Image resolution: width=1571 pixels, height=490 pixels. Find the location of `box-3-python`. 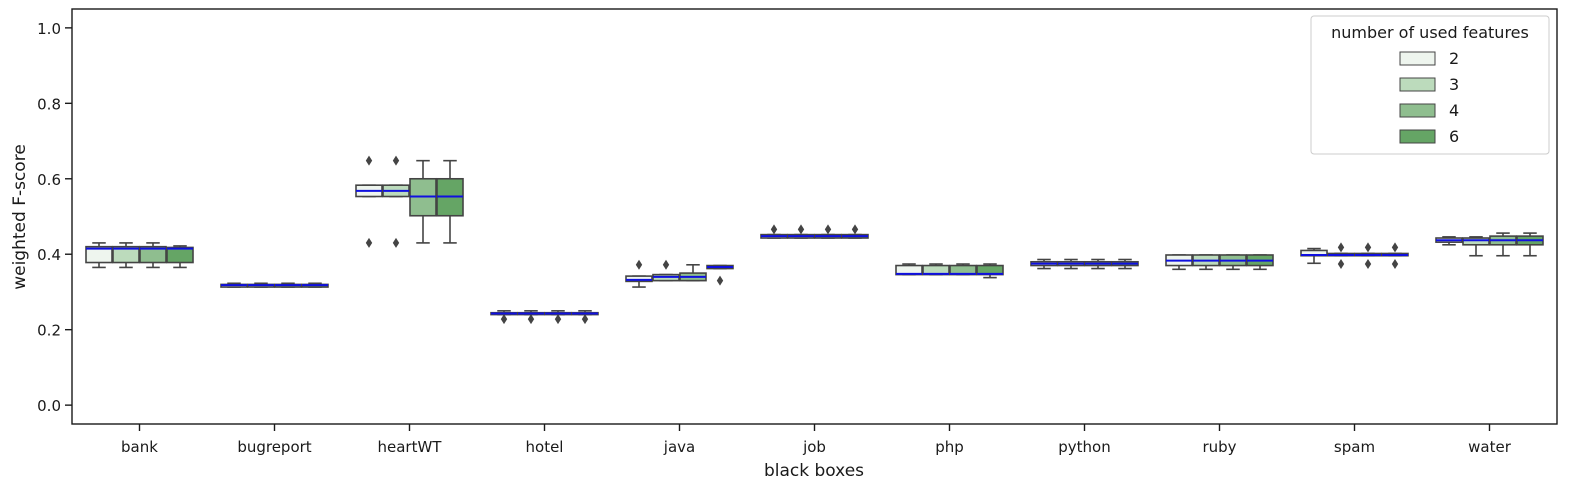

box-3-python is located at coordinates (1071, 264).